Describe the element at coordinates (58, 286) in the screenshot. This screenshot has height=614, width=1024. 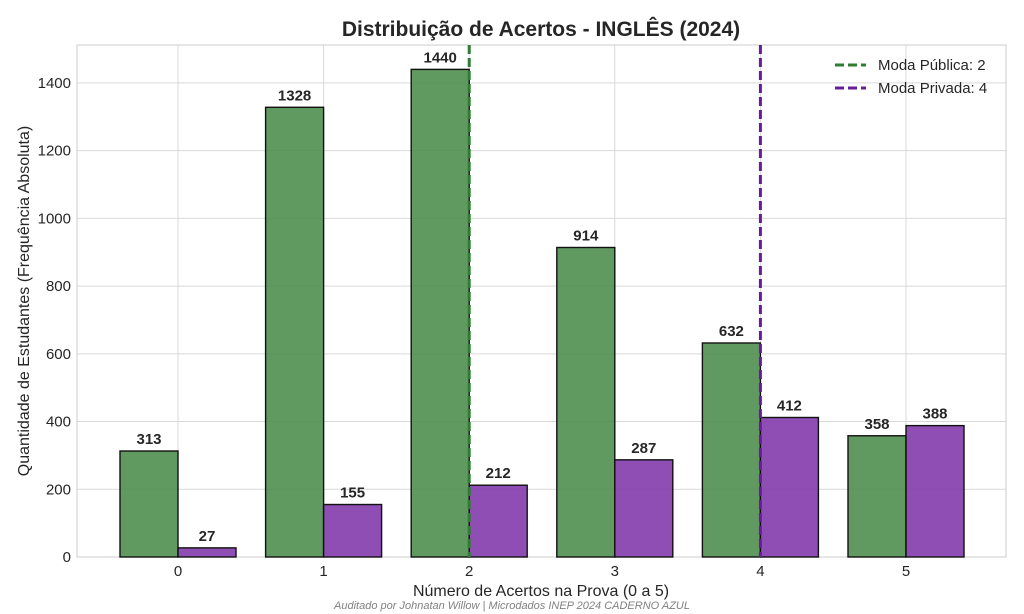
I see `y-tick-label: 800` at that location.